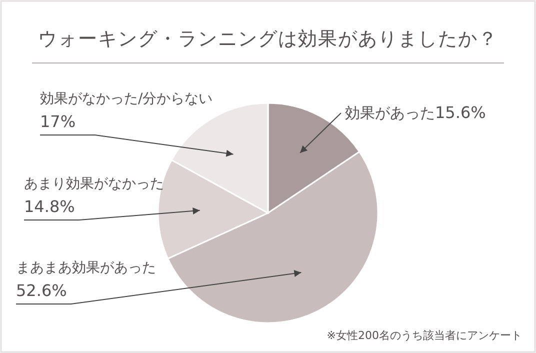  I want to click on slice-label: あまり効果がなかった, so click(94, 184).